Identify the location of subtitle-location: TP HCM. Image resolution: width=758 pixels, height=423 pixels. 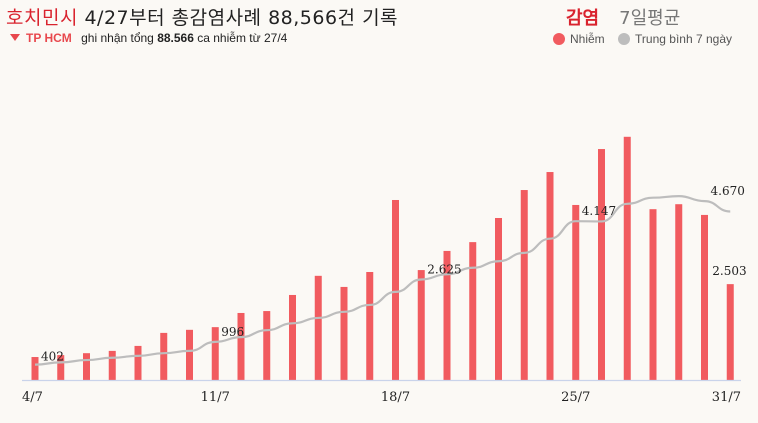
(49, 38).